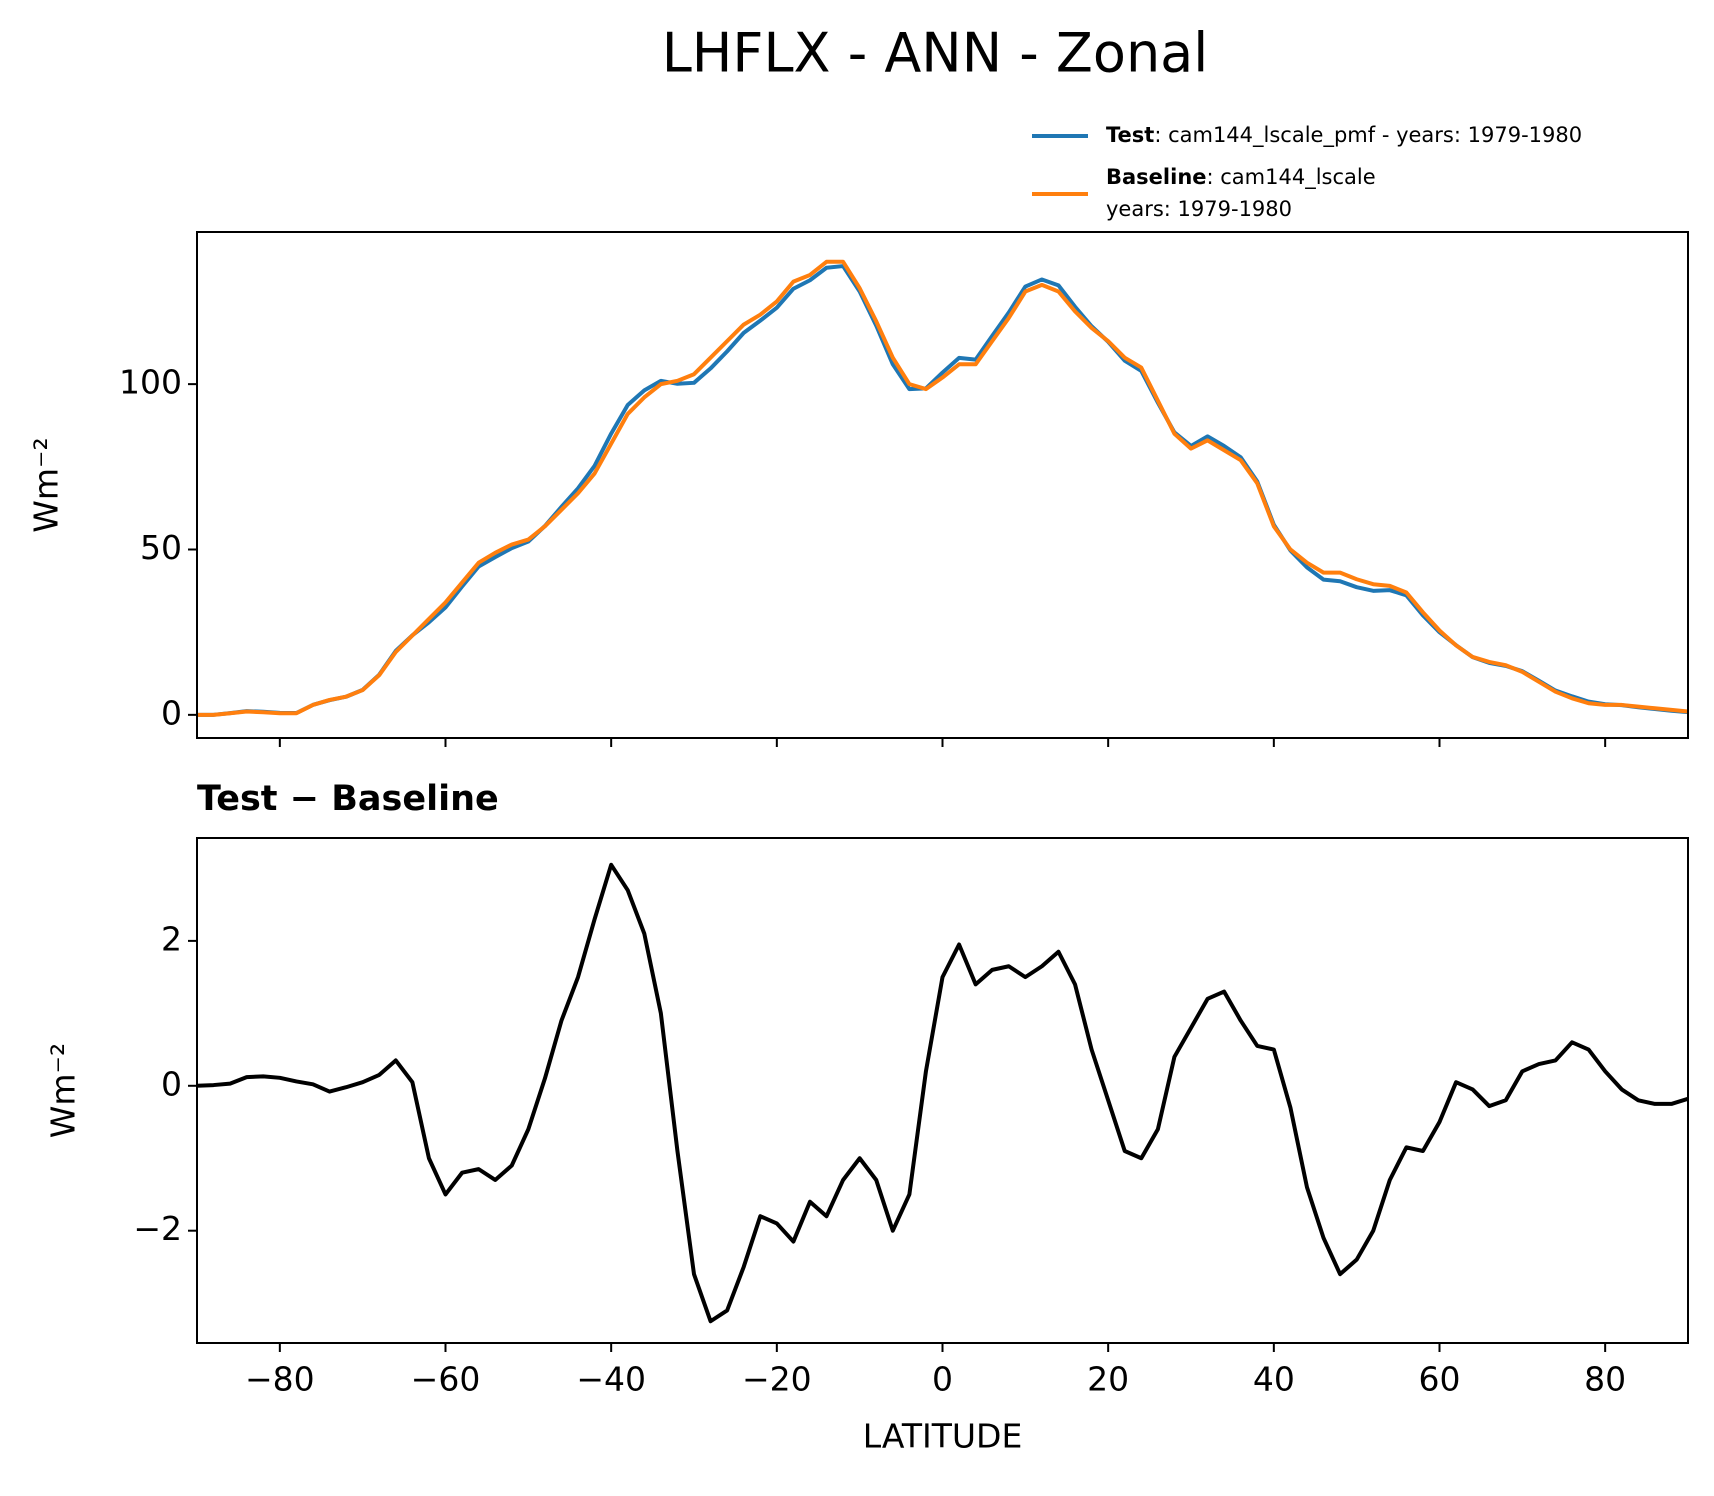 This screenshot has height=1496, width=1714. Describe the element at coordinates (935, 53) in the screenshot. I see `figure-title: LHFLX - ANN - Zonal` at that location.